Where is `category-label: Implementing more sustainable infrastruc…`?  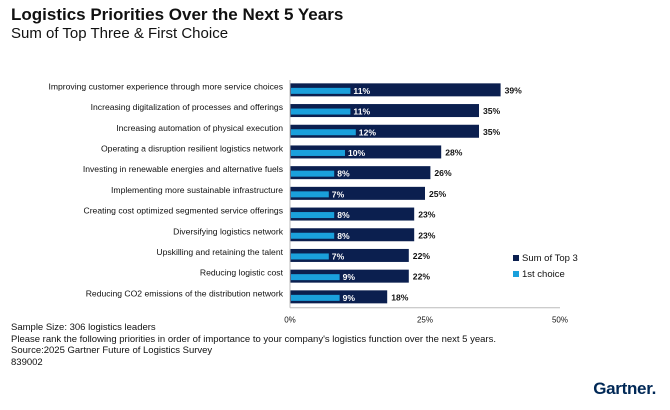
category-label: Implementing more sustainable infrastruc… is located at coordinates (197, 190).